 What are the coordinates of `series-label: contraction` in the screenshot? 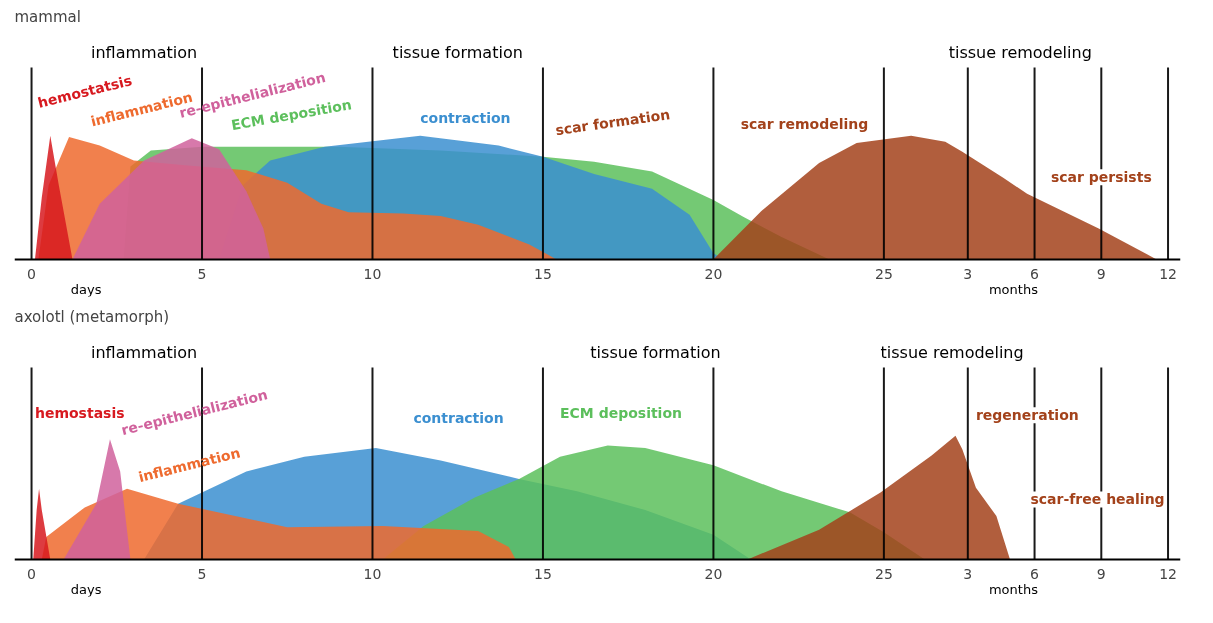 It's located at (465, 117).